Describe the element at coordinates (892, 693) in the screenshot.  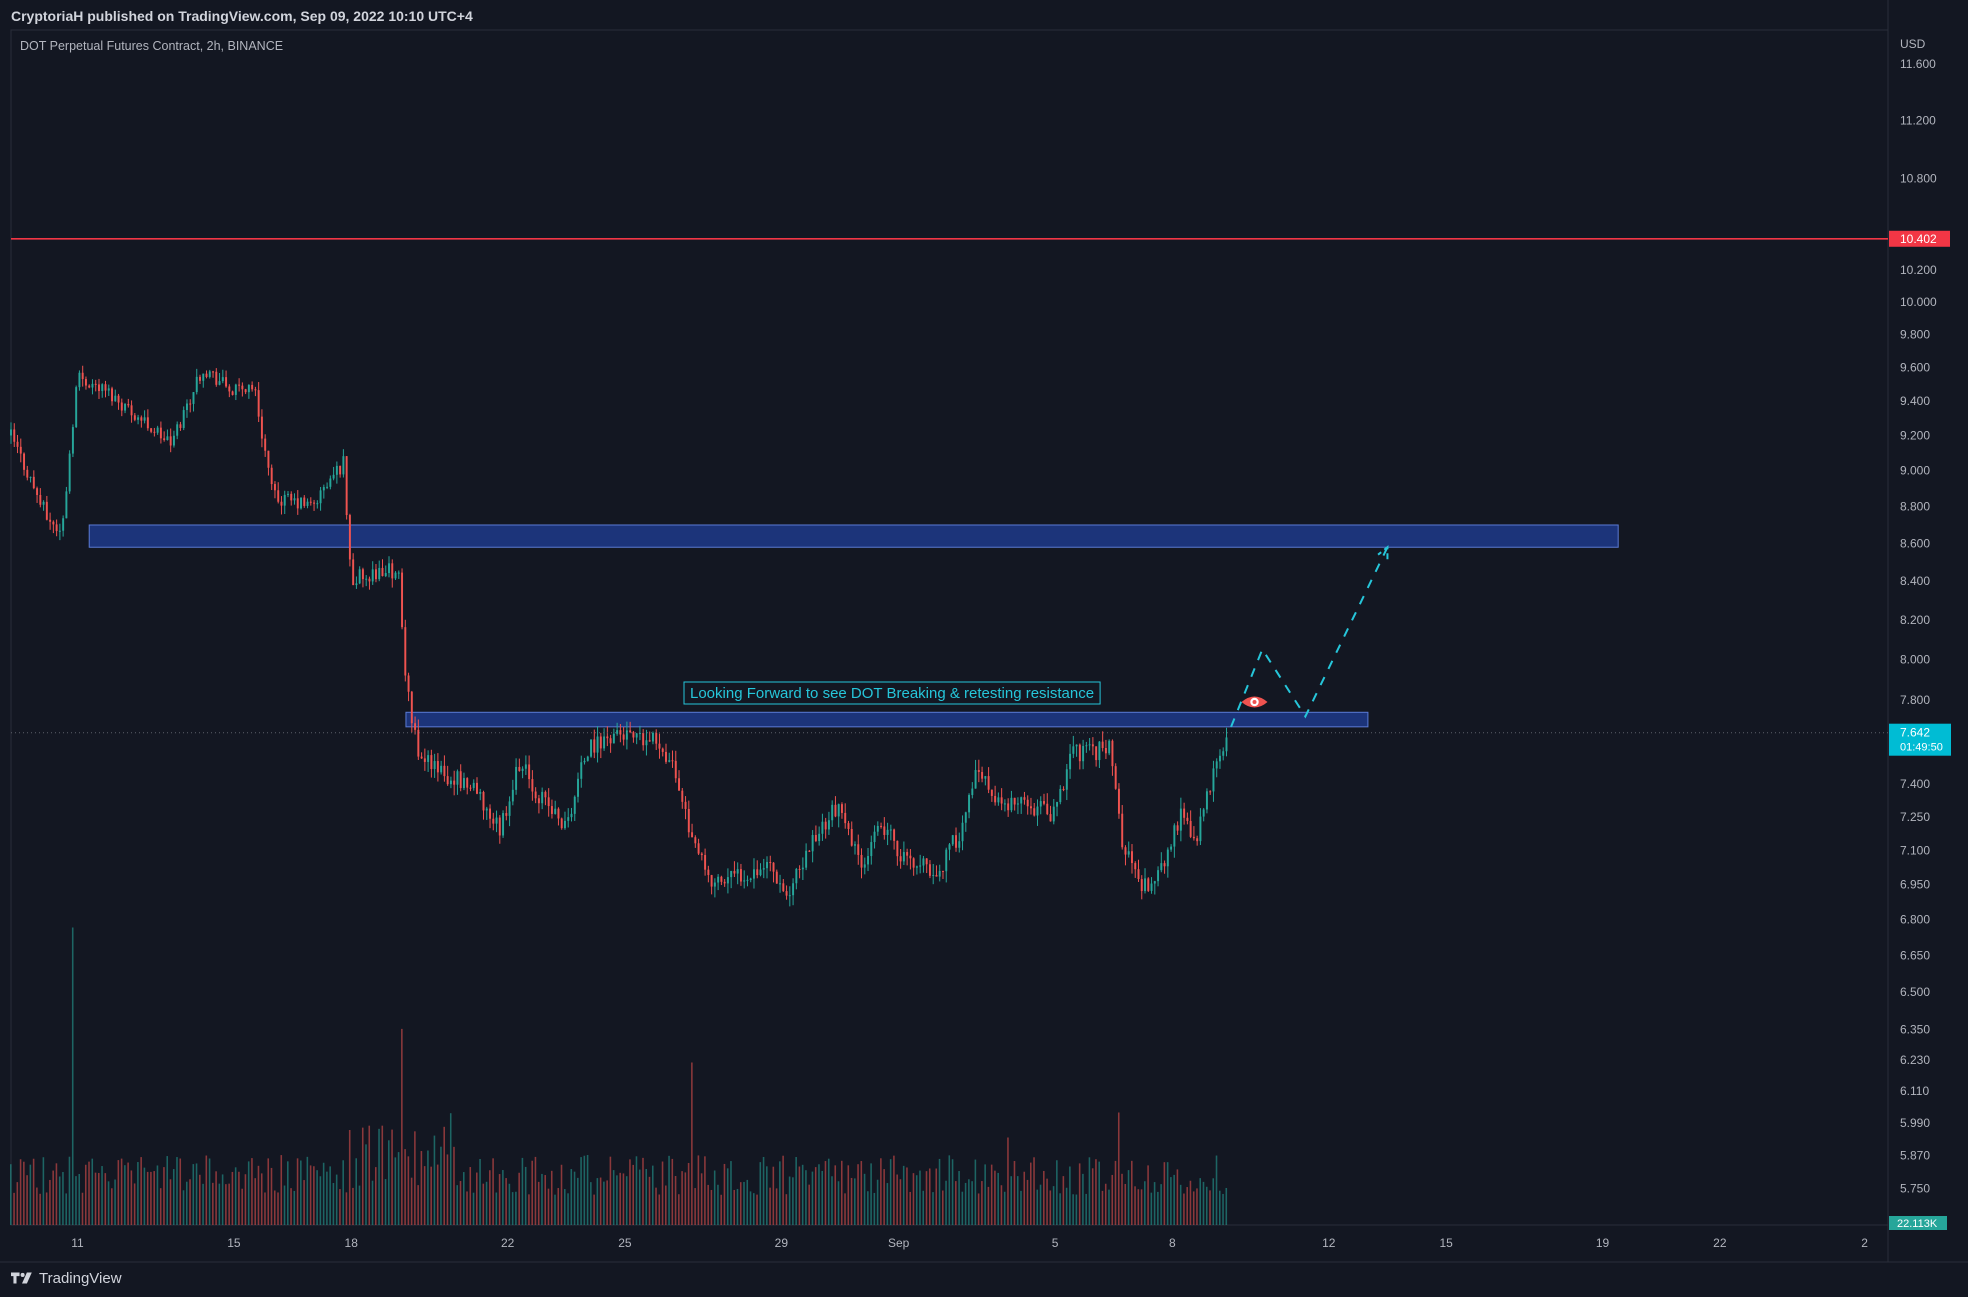
I see `annotation-box` at that location.